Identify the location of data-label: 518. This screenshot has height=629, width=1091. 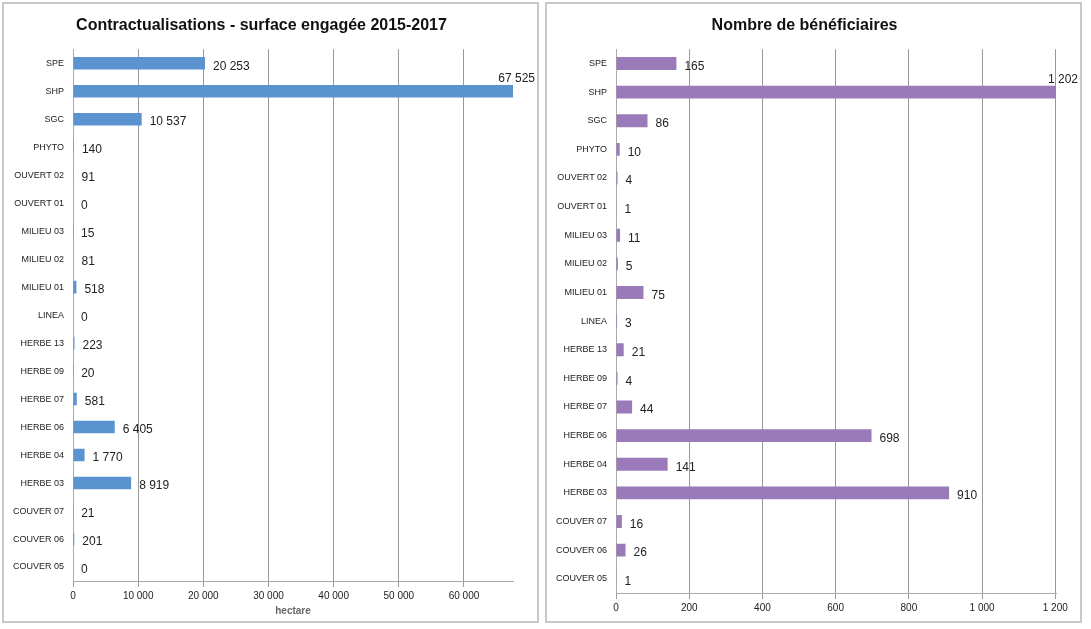
(94, 289).